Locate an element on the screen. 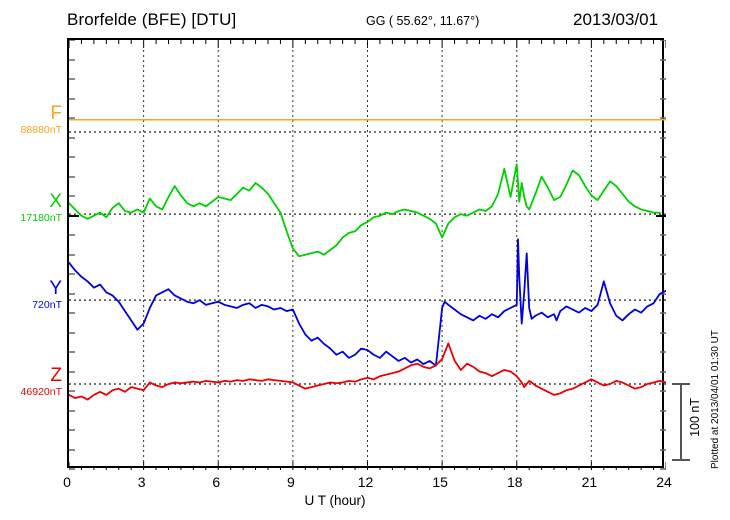 This screenshot has height=520, width=730. component-label-f: F 88880nT is located at coordinates (31, 120).